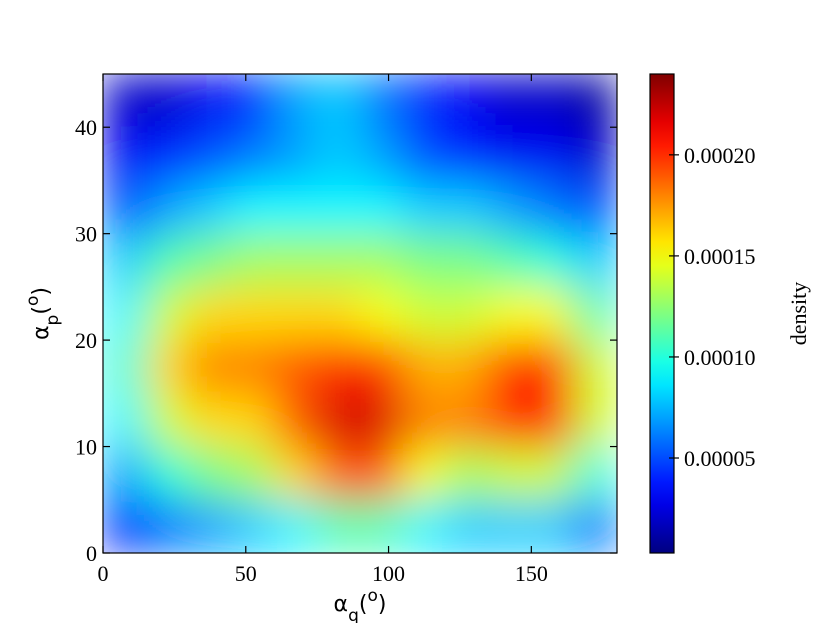  Describe the element at coordinates (33, 301) in the screenshot. I see `y-axis-label-part: o` at that location.